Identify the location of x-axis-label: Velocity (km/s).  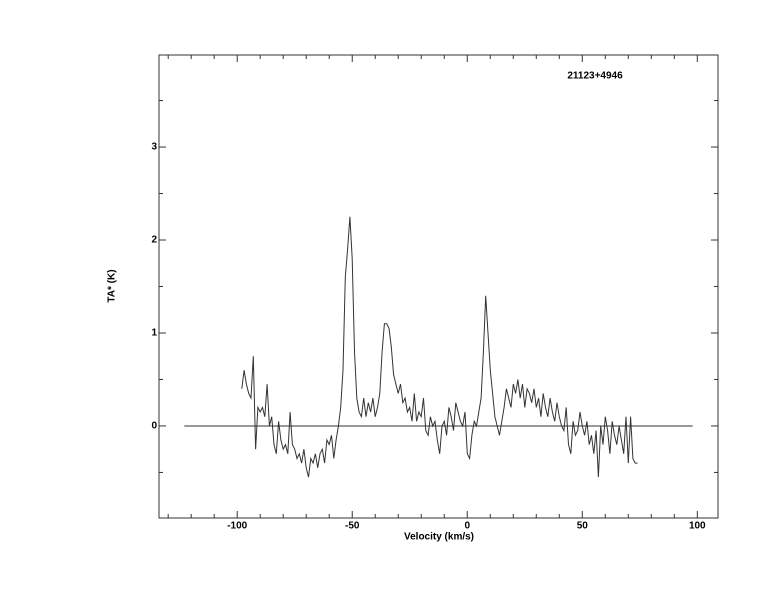
(439, 537).